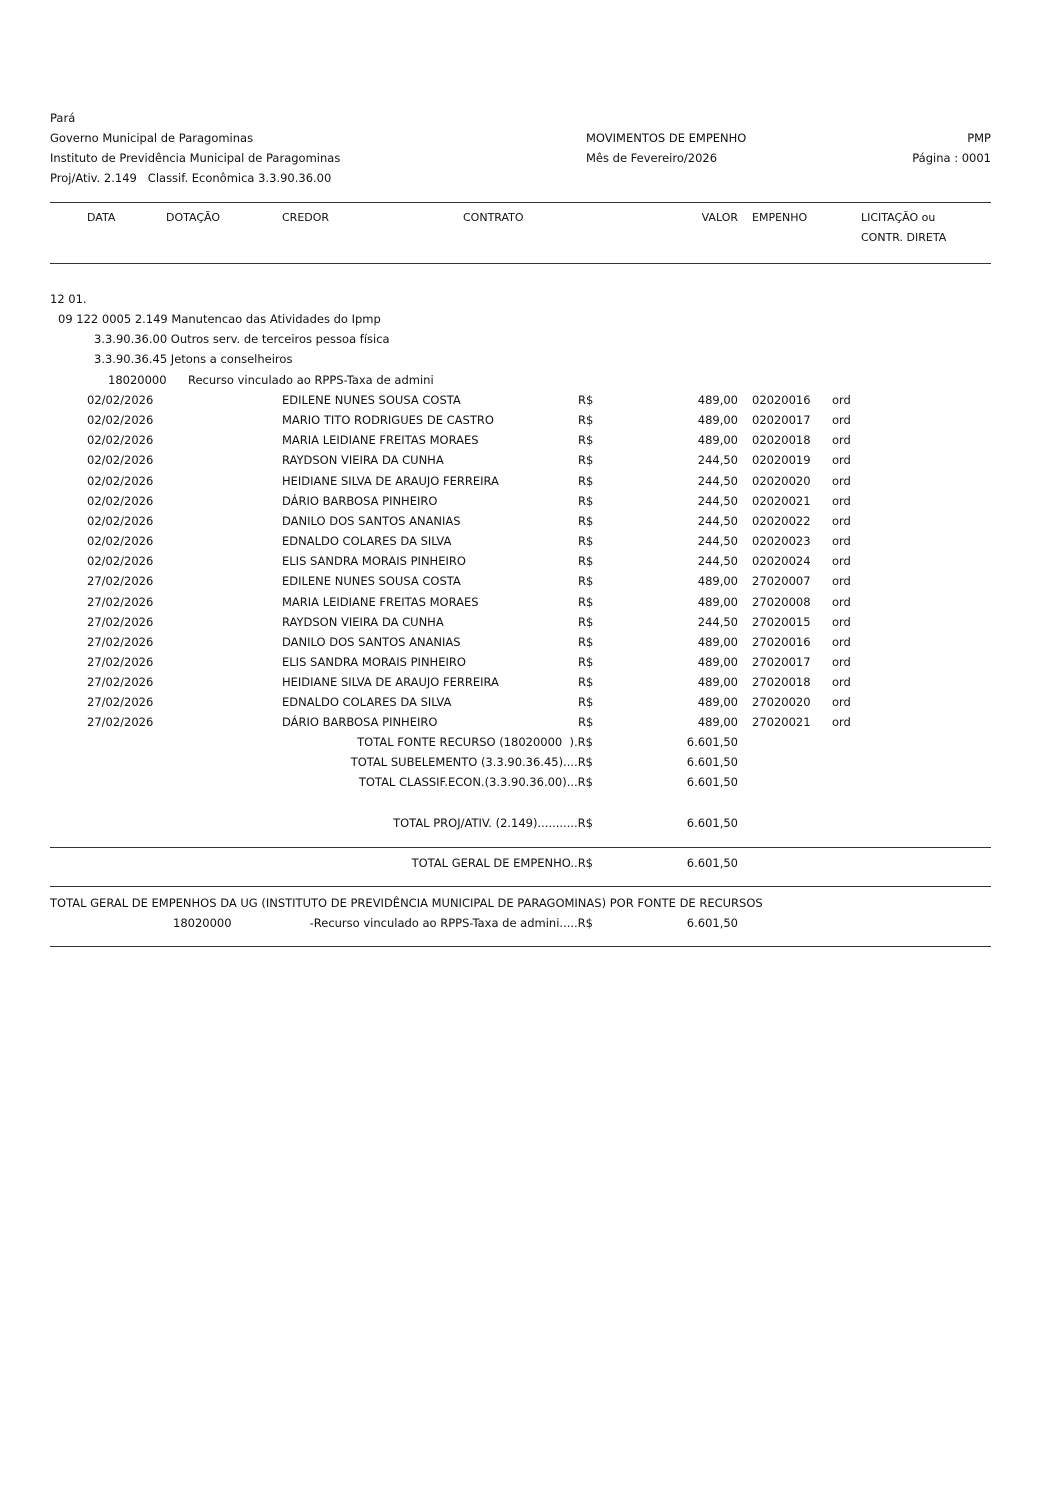  What do you see at coordinates (101, 217) in the screenshot?
I see `col-data: DATA` at bounding box center [101, 217].